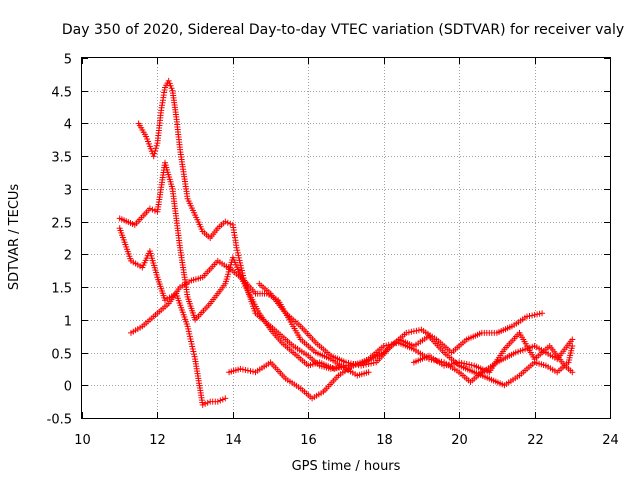 This screenshot has width=640, height=480. Describe the element at coordinates (157, 440) in the screenshot. I see `x-tick-label: 12` at that location.